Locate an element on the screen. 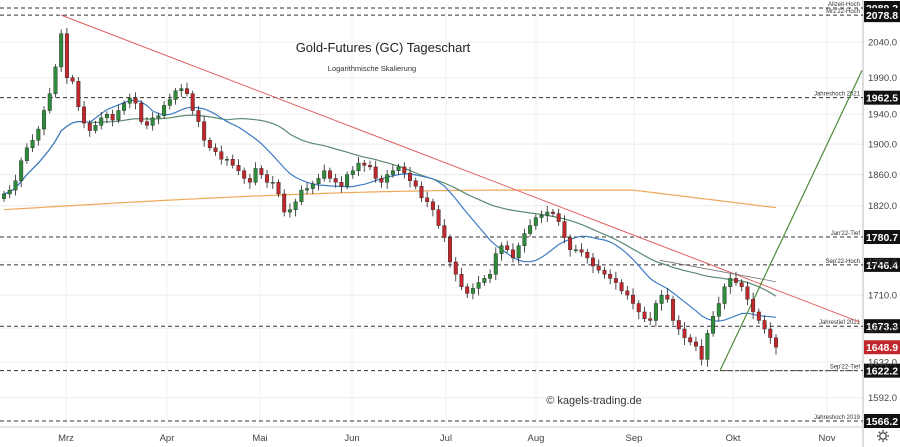  level-value: 1780.7 is located at coordinates (882, 238).